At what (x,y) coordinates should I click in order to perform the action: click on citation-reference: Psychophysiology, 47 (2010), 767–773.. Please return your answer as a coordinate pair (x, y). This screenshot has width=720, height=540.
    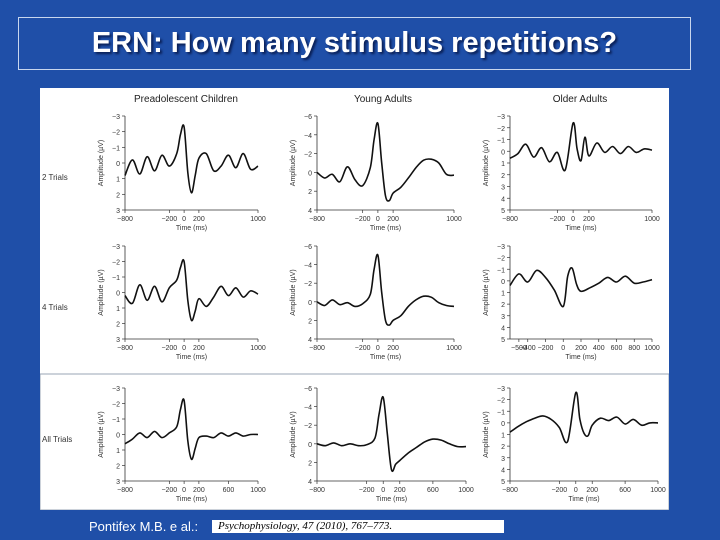
    Looking at the image, I should click on (358, 526).